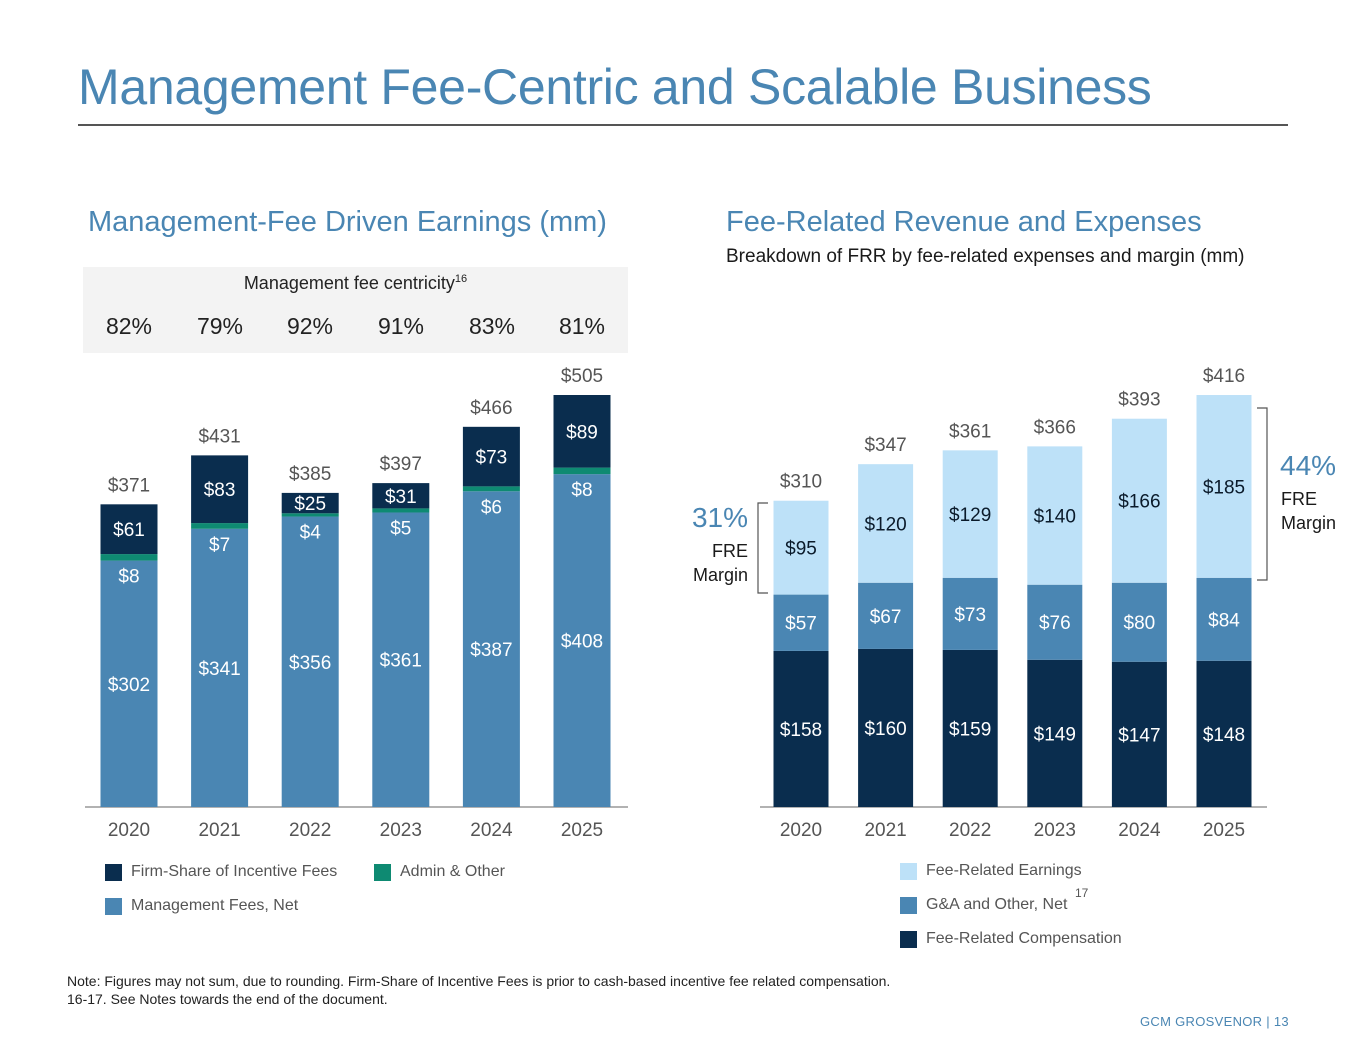 The image size is (1365, 1055). Describe the element at coordinates (1014, 500) in the screenshot. I see `fre-margin-annotations: 31% FRE Margin 44% FRE Margin` at that location.